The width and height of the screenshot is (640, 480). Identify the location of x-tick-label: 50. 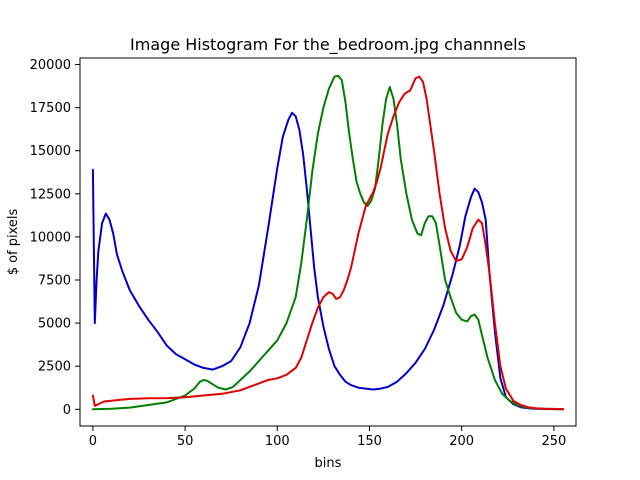
(185, 441).